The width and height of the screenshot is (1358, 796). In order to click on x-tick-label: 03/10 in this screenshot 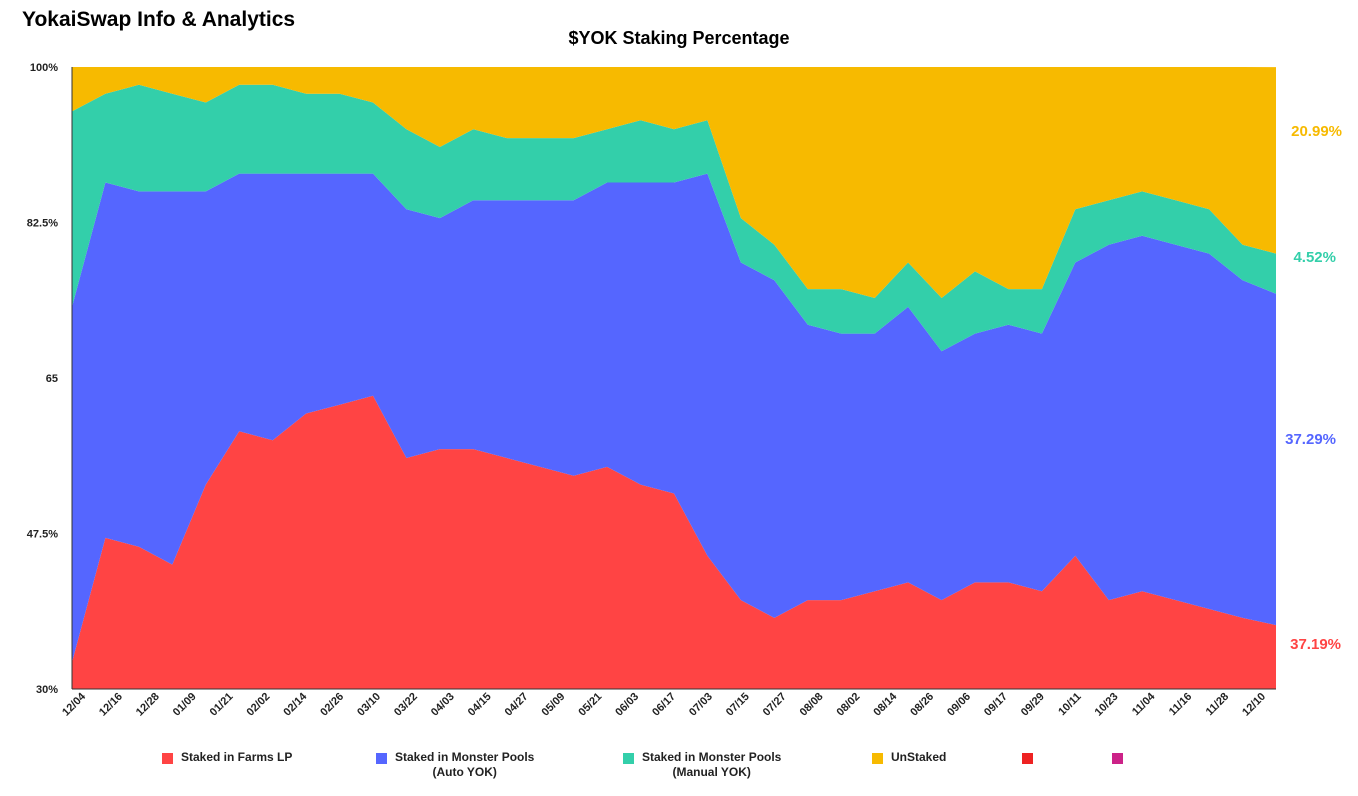, I will do `click(369, 705)`.